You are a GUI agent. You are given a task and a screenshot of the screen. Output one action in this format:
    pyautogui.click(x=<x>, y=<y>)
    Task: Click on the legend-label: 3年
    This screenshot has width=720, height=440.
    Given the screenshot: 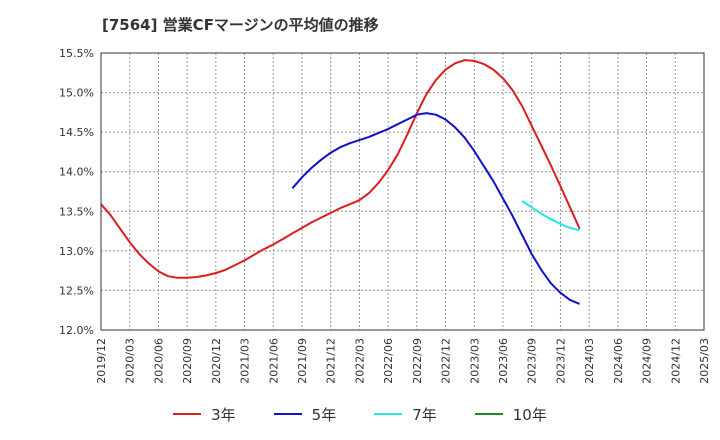 What is the action you would take?
    pyautogui.click(x=223, y=414)
    